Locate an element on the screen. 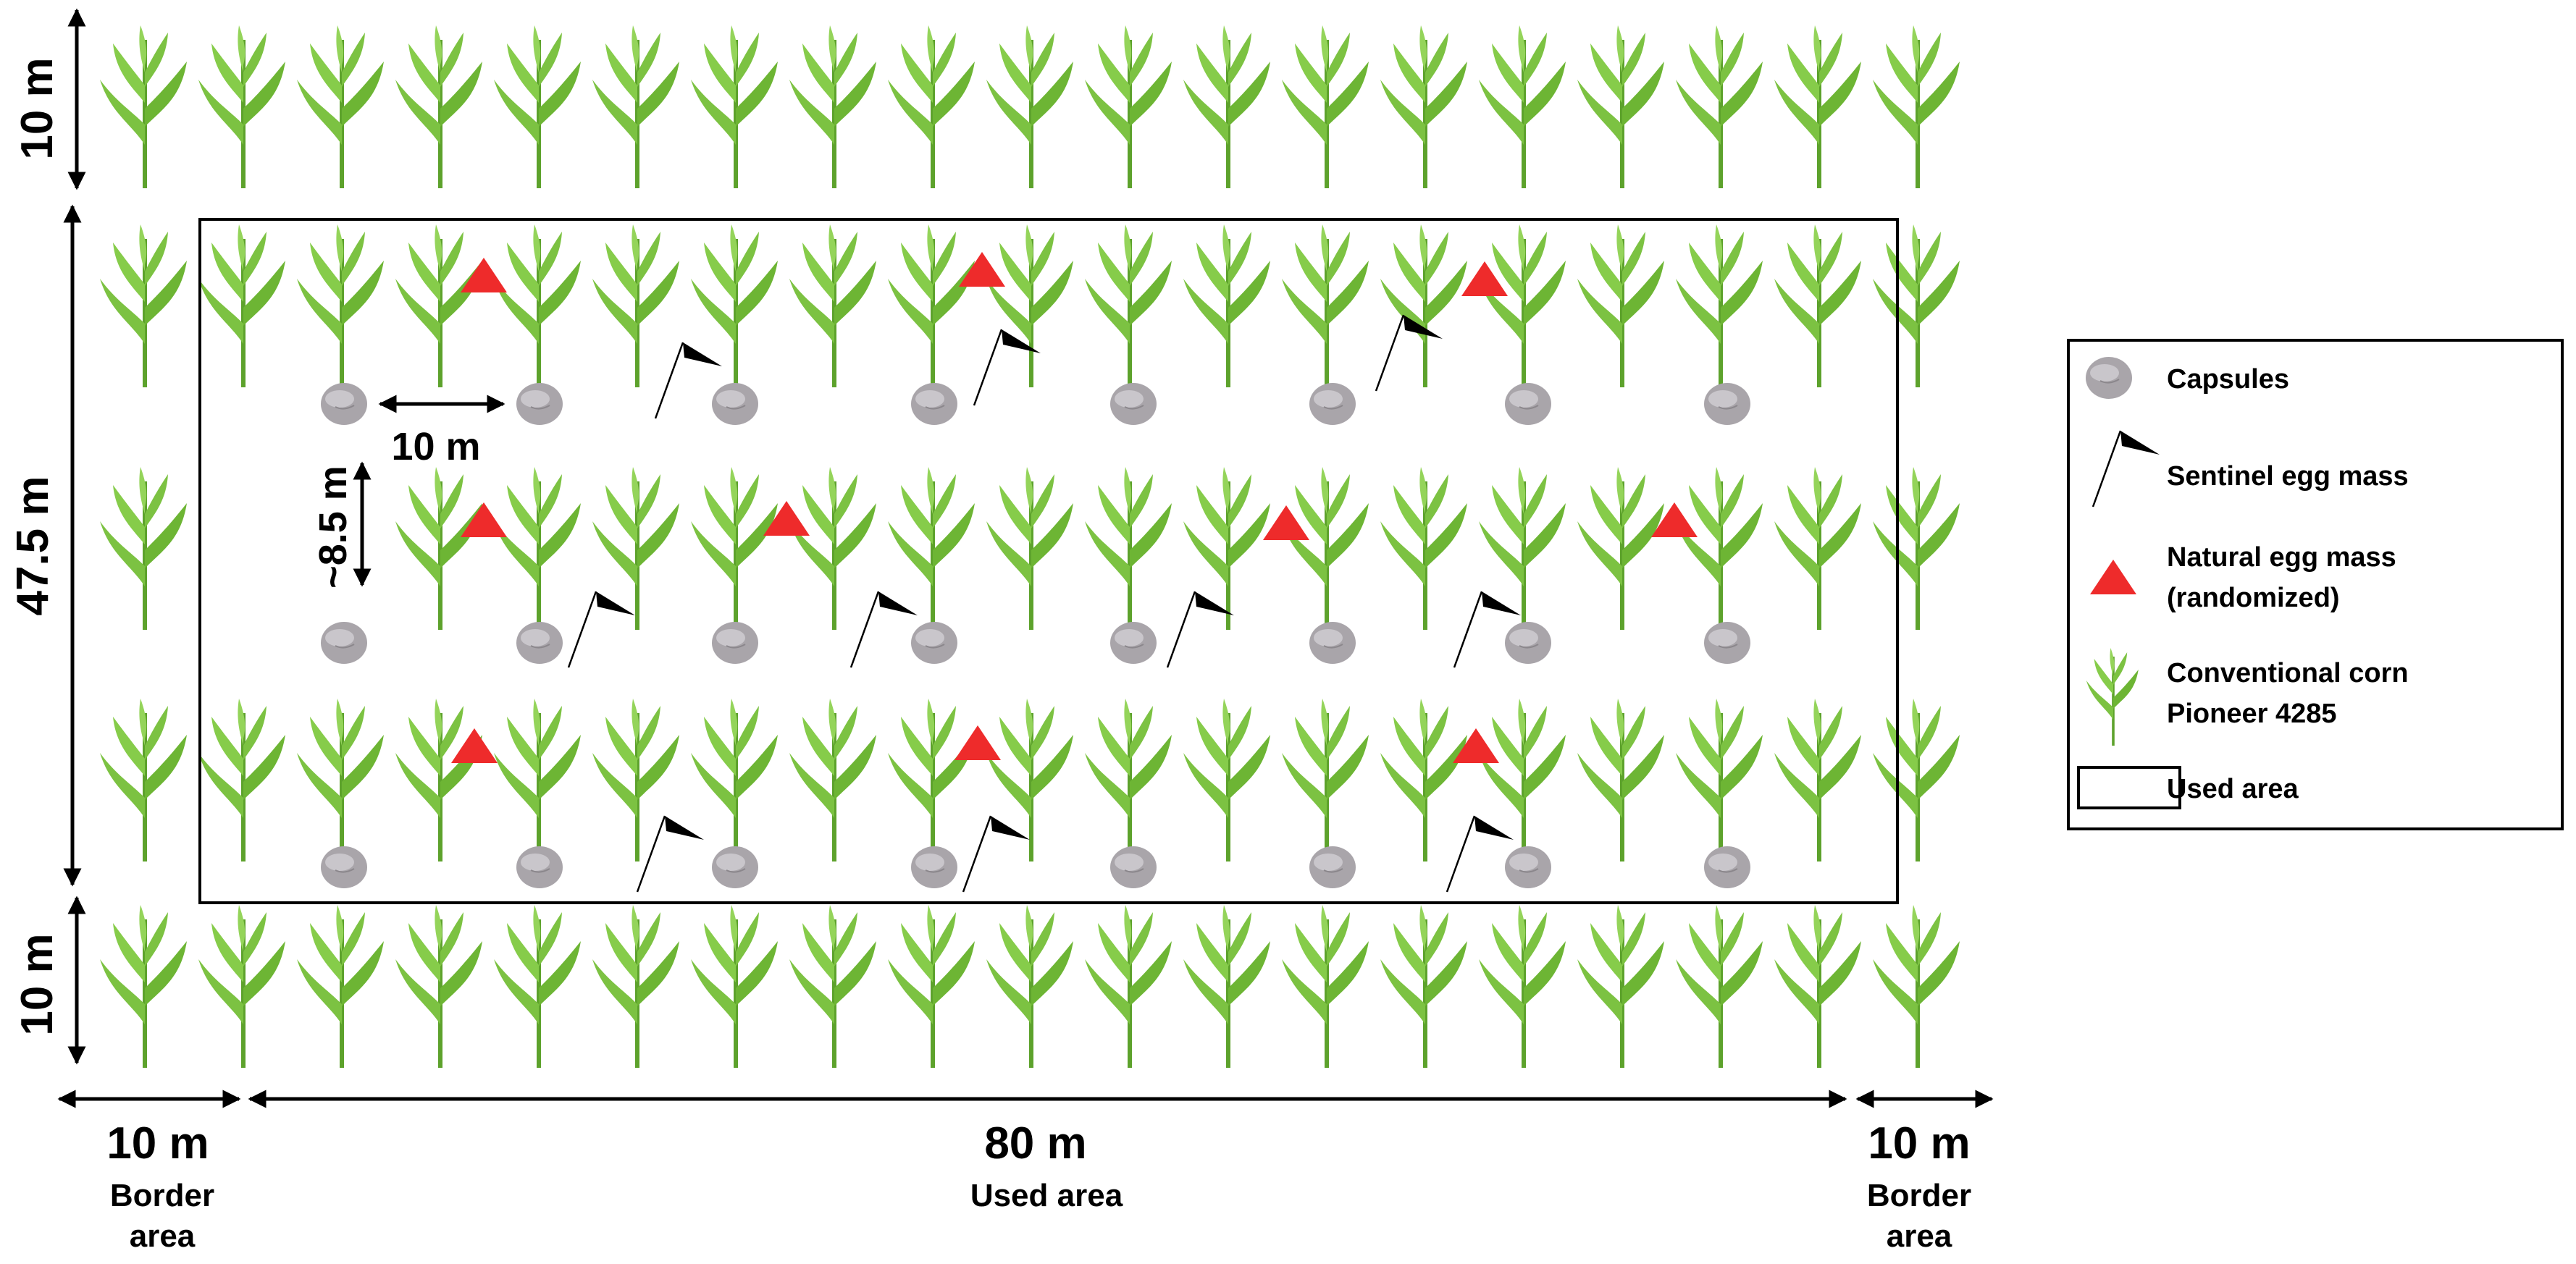 The height and width of the screenshot is (1264, 2576). capsule-spacing-label: 10 m is located at coordinates (435, 446).